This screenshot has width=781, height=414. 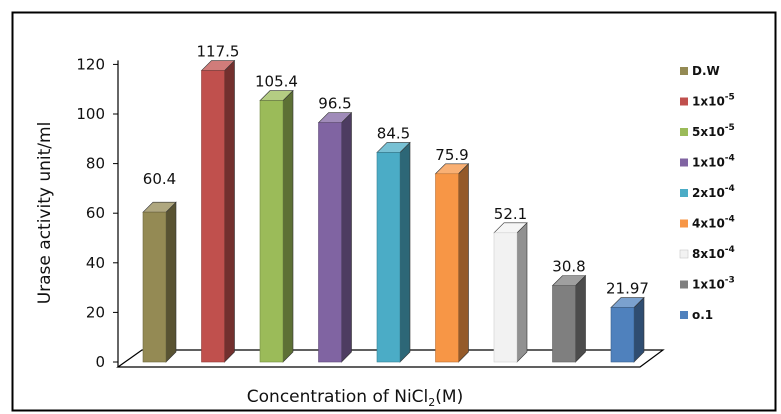 I want to click on data-label: 105.4, so click(x=276, y=82).